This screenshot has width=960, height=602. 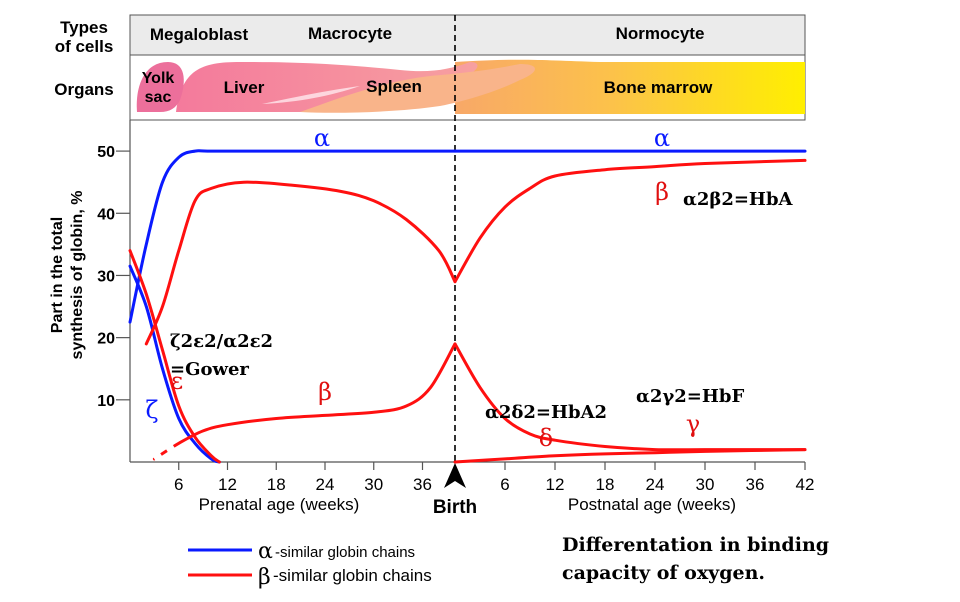 What do you see at coordinates (662, 138) in the screenshot?
I see `alpha-postnatal-label: α` at bounding box center [662, 138].